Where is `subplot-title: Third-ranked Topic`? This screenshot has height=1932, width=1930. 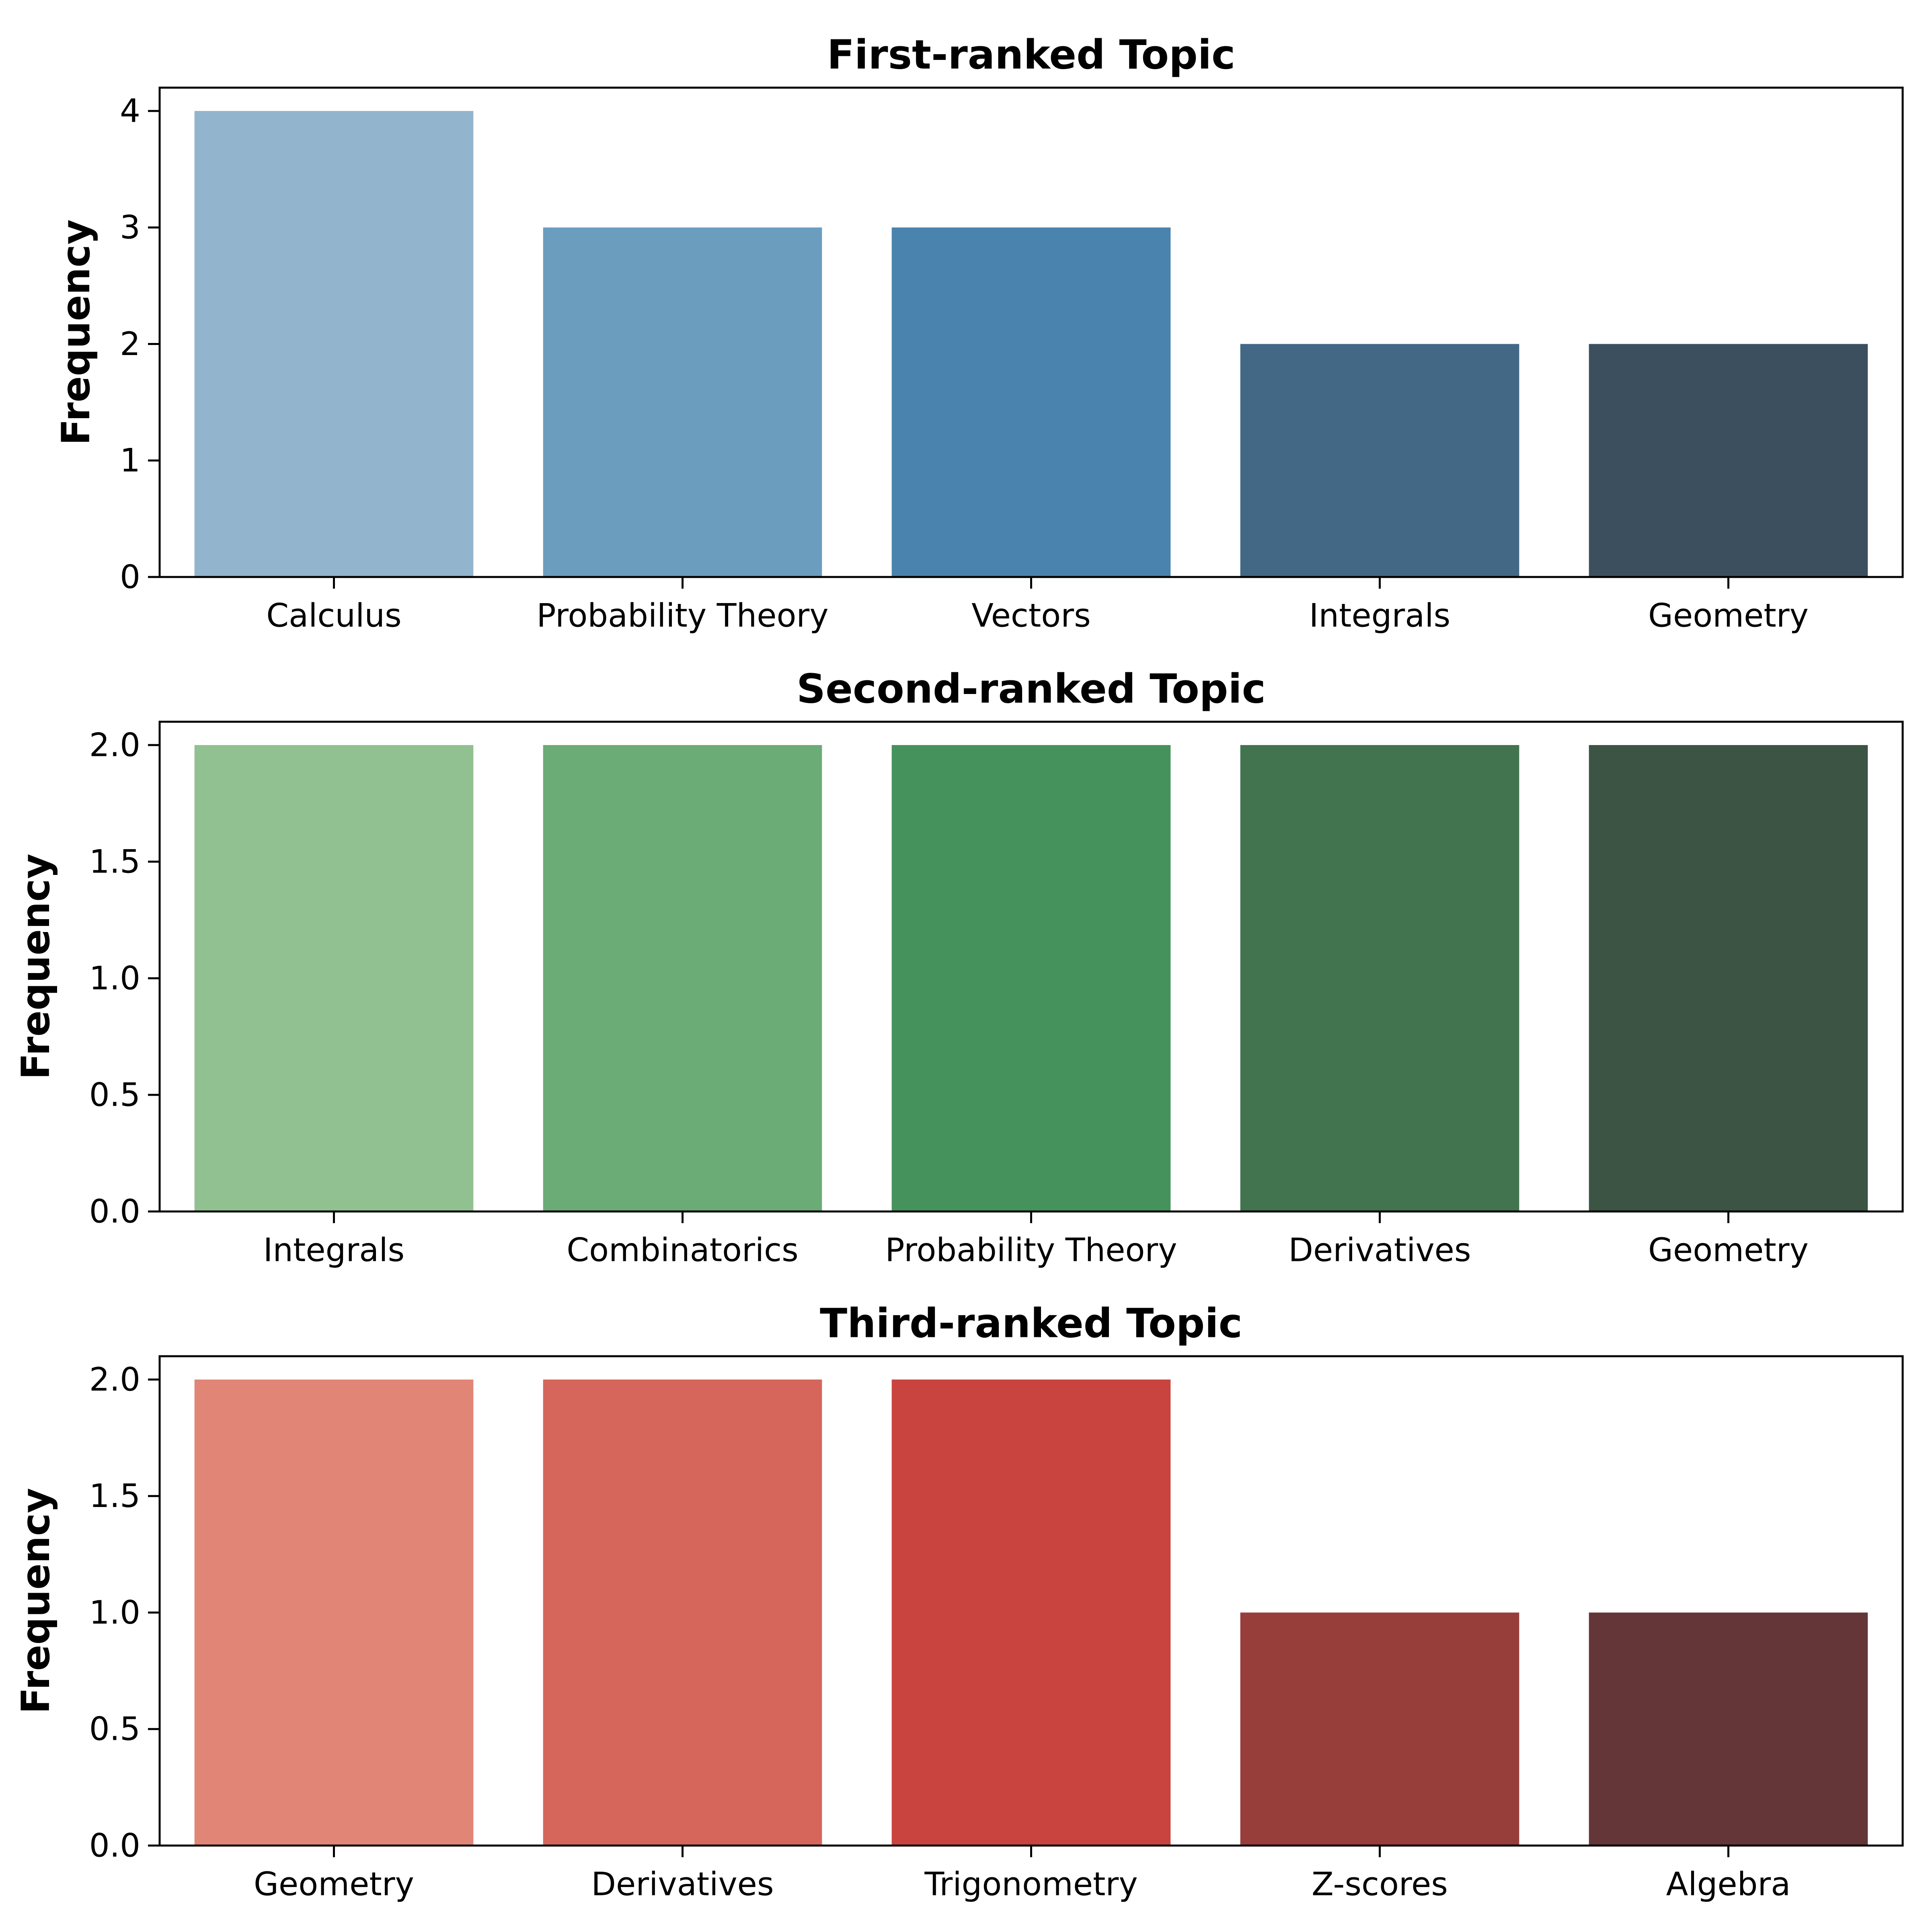
subplot-title: Third-ranked Topic is located at coordinates (1031, 1323).